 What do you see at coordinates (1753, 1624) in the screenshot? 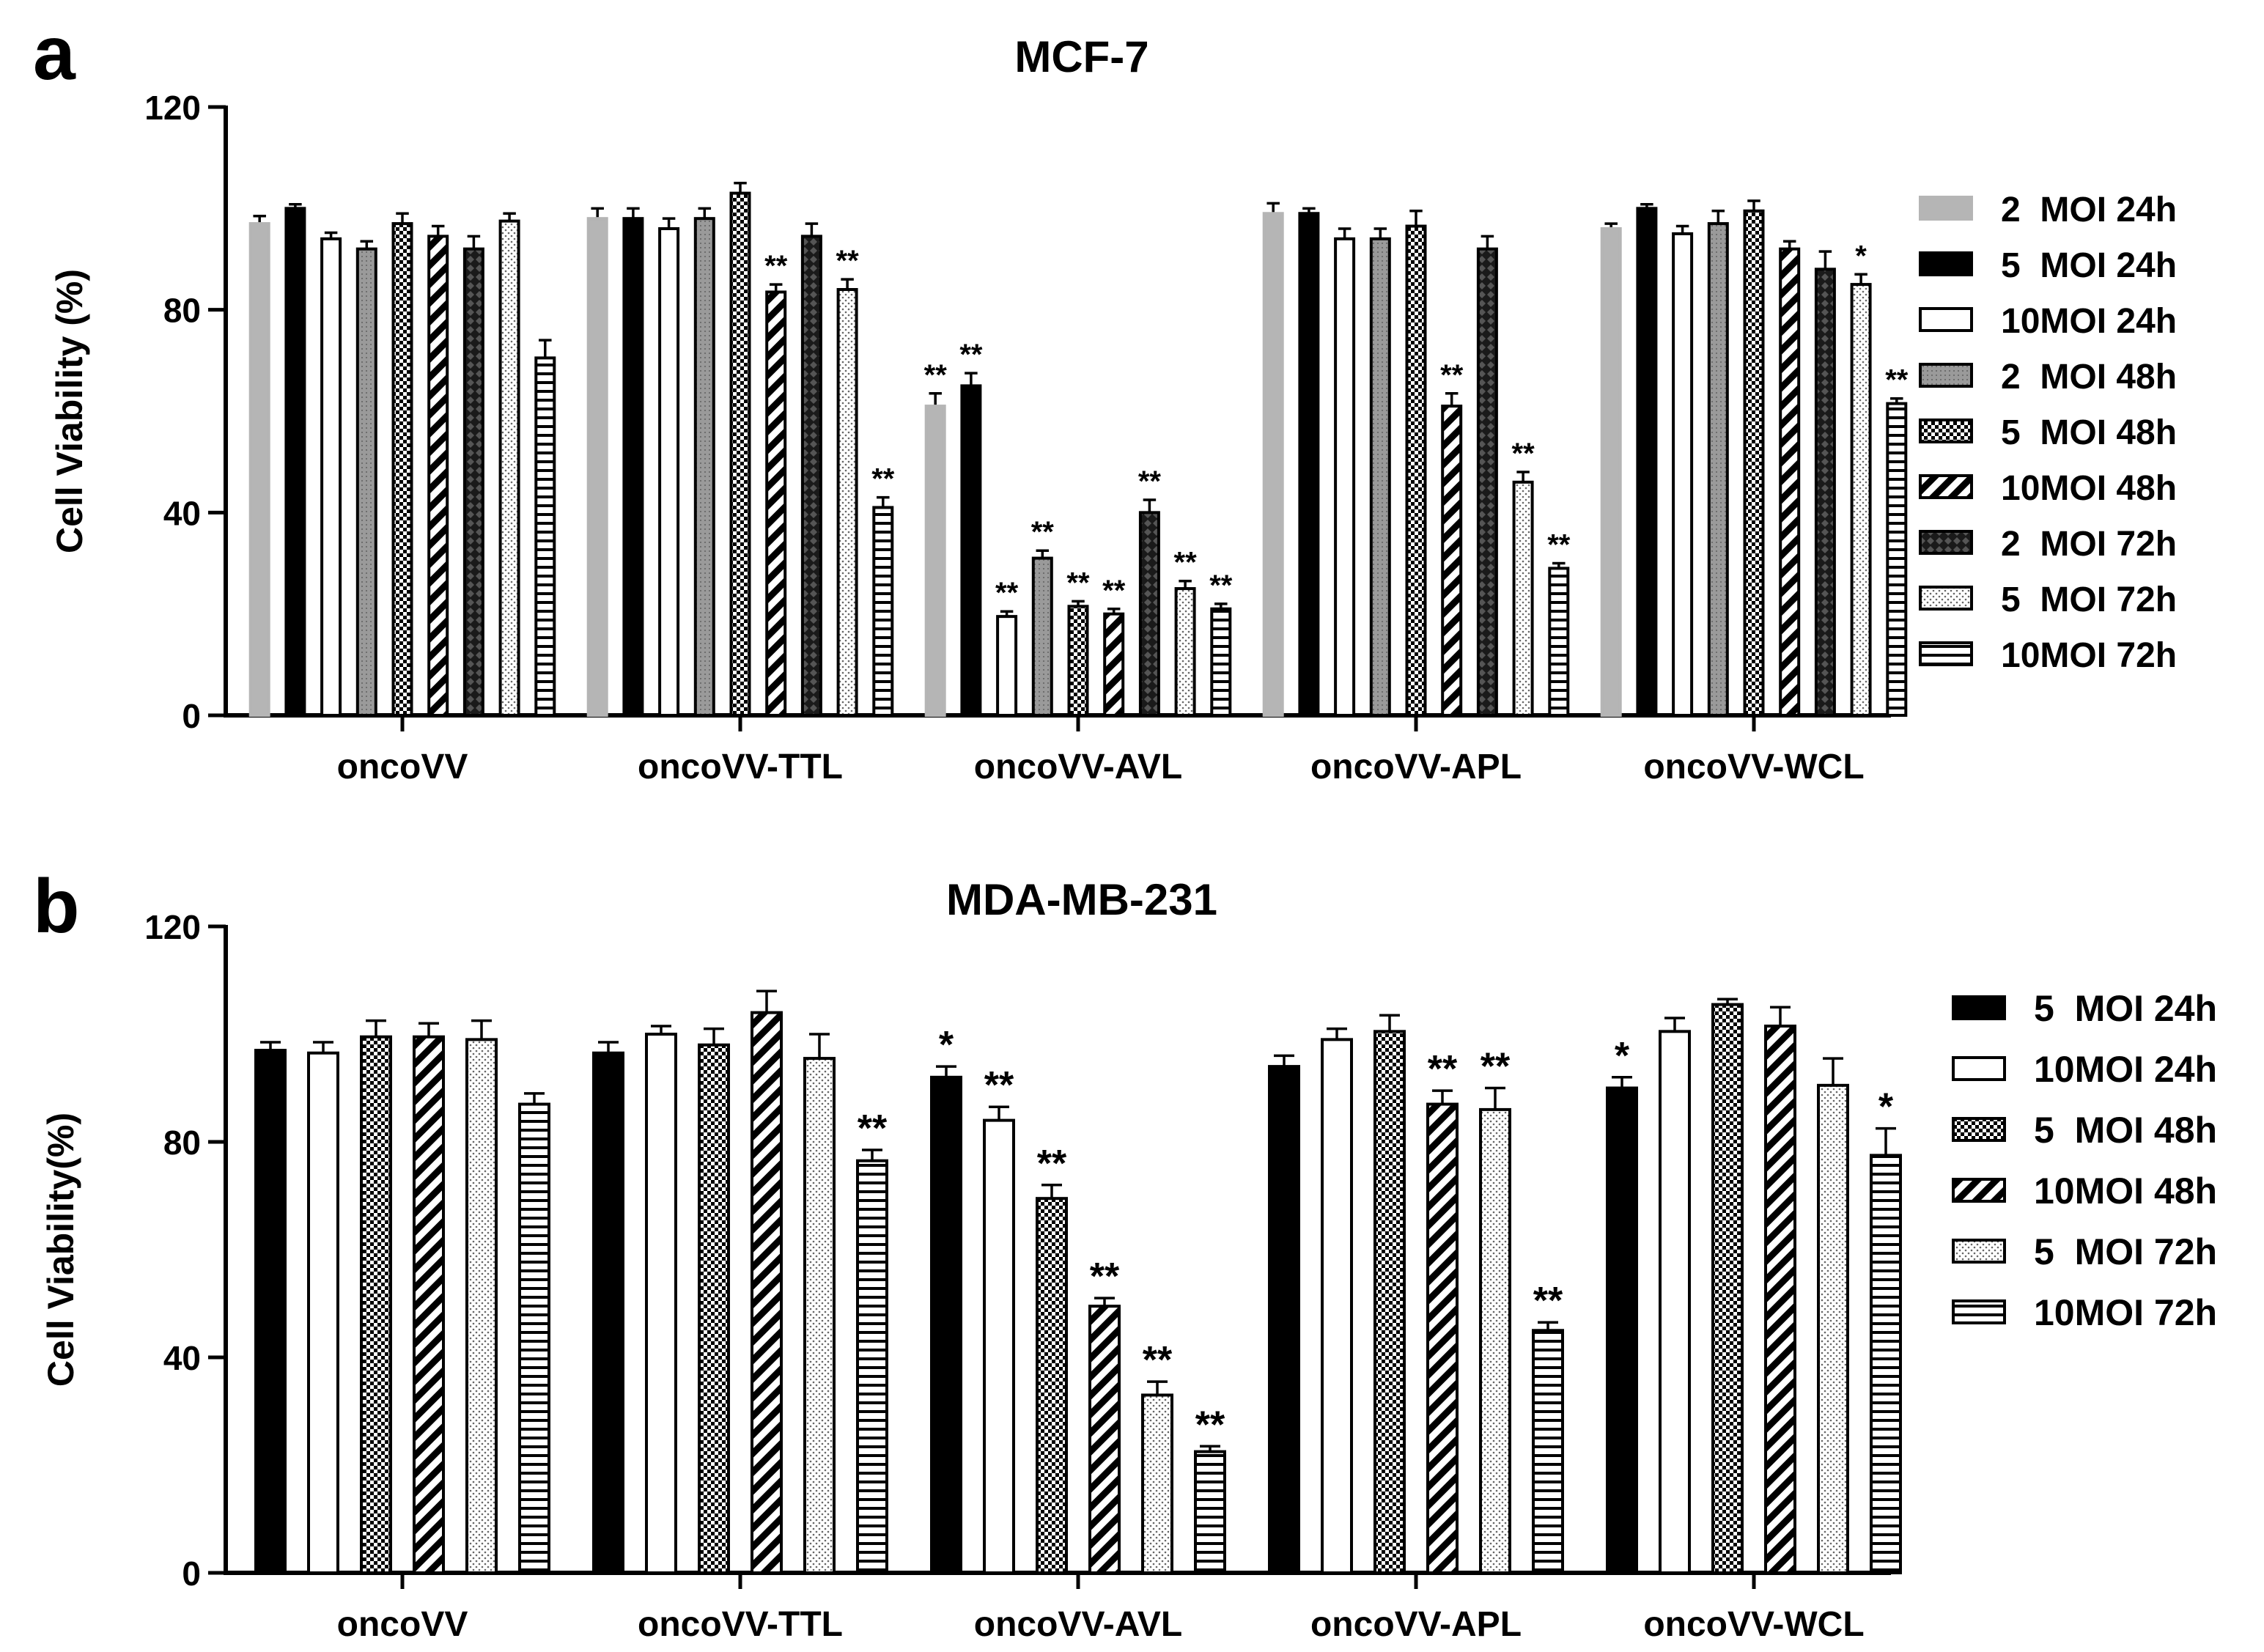
I see `x-tick-label: oncoVV-WCL` at bounding box center [1753, 1624].